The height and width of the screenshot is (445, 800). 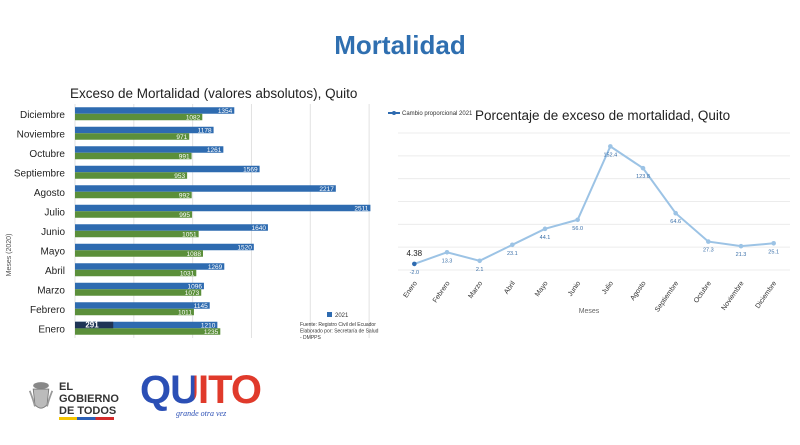 I want to click on line-point-label: 152.4, so click(x=610, y=155).